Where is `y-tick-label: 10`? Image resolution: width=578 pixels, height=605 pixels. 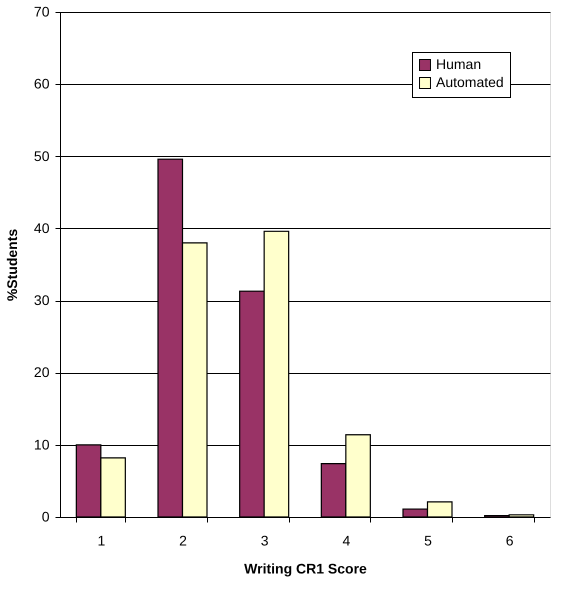
y-tick-label: 10 is located at coordinates (42, 444).